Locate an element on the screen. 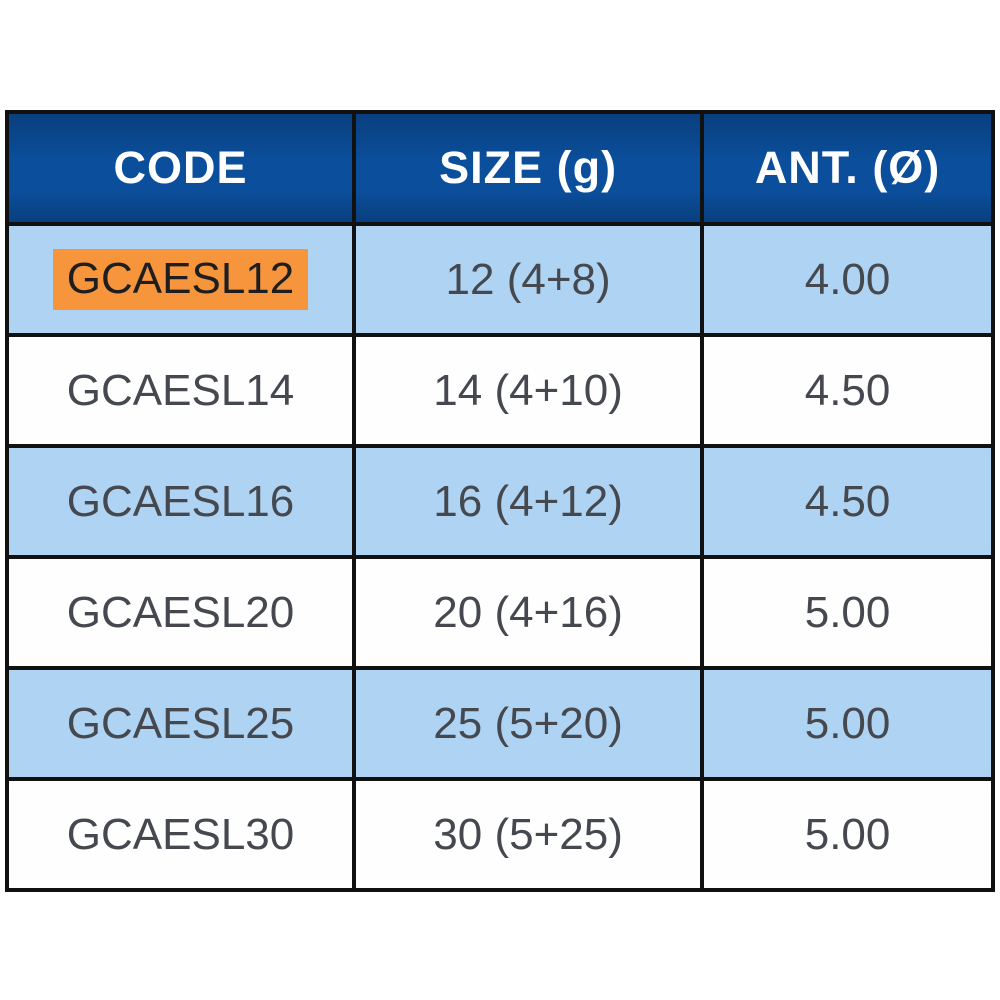 The image size is (1000, 1000). table-row: GCAESL30 30 (5+25) 5.00 is located at coordinates (499, 834).